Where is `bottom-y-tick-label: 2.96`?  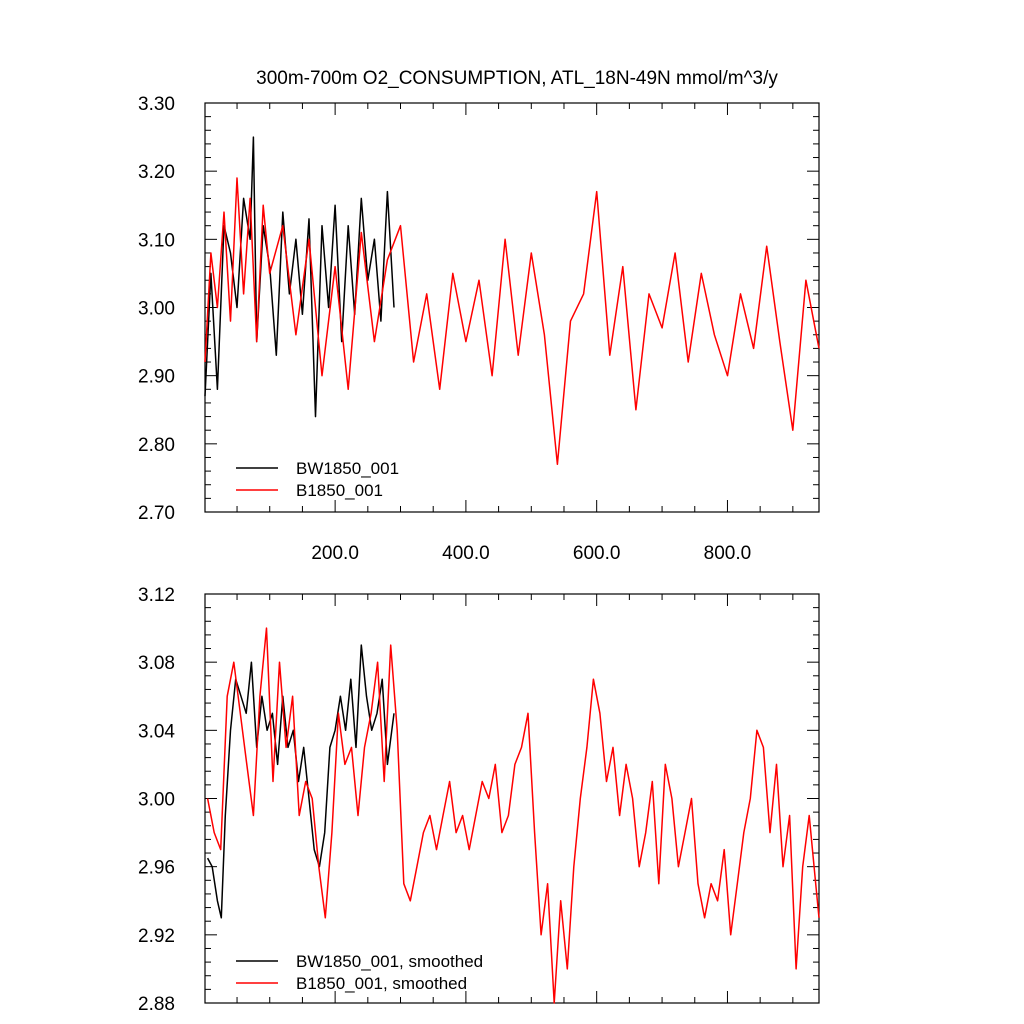
bottom-y-tick-label: 2.96 is located at coordinates (156, 868).